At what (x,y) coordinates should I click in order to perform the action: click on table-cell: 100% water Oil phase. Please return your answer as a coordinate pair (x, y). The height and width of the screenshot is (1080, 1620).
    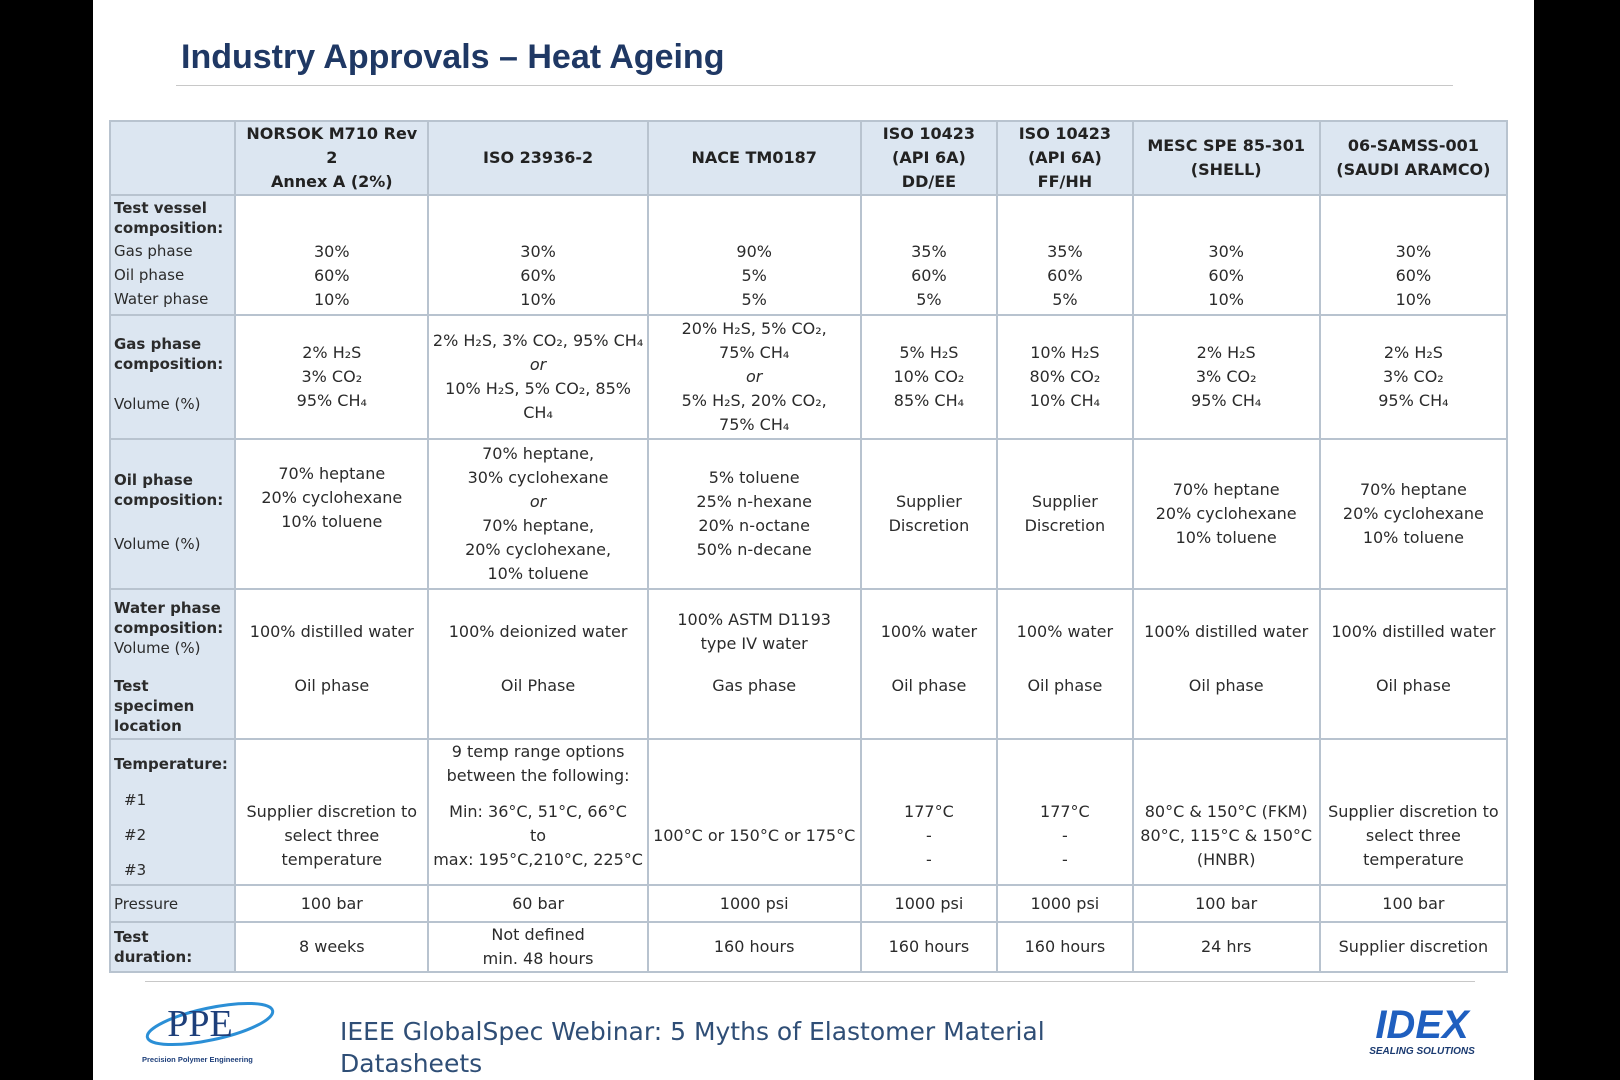
    Looking at the image, I should click on (1065, 664).